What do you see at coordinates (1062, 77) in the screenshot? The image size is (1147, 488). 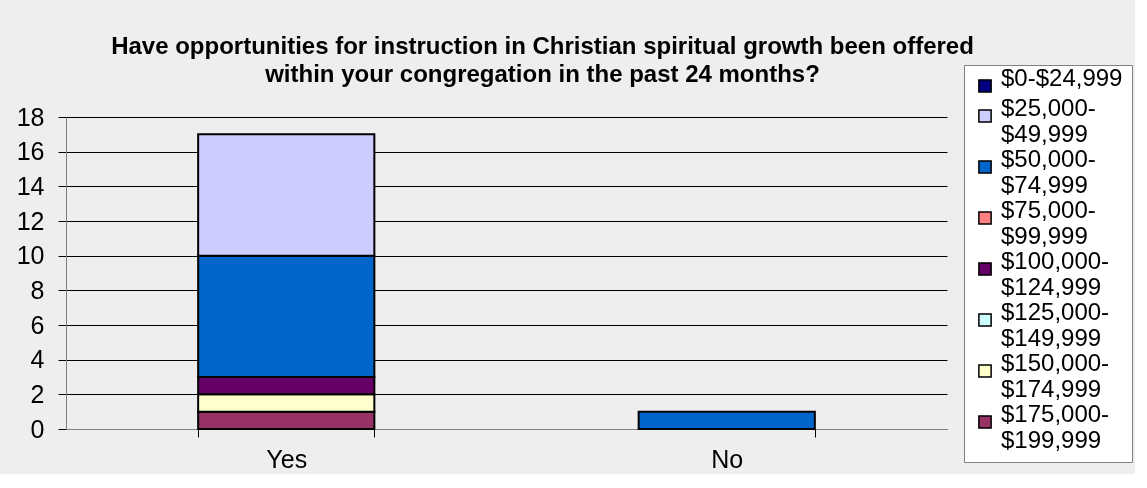 I see `legend-label: $0-$24,999` at bounding box center [1062, 77].